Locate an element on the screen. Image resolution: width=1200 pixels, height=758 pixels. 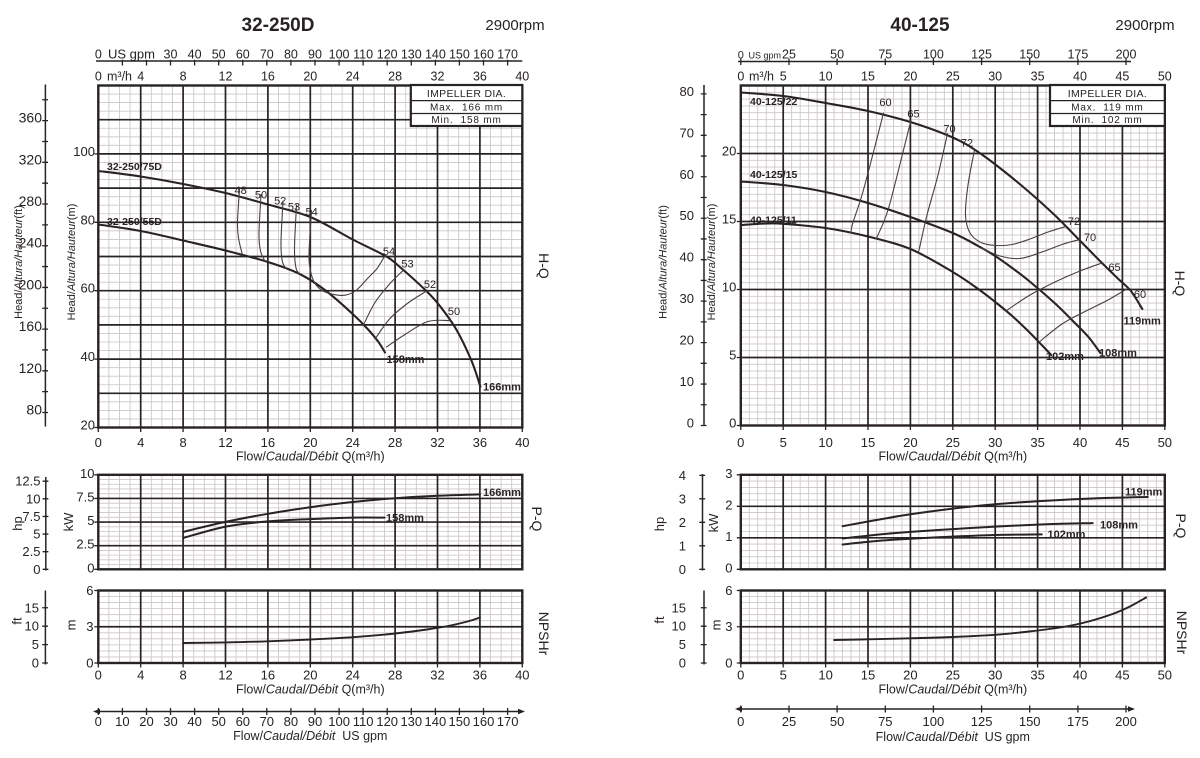
svg-text: 8 is located at coordinates (183, 77).